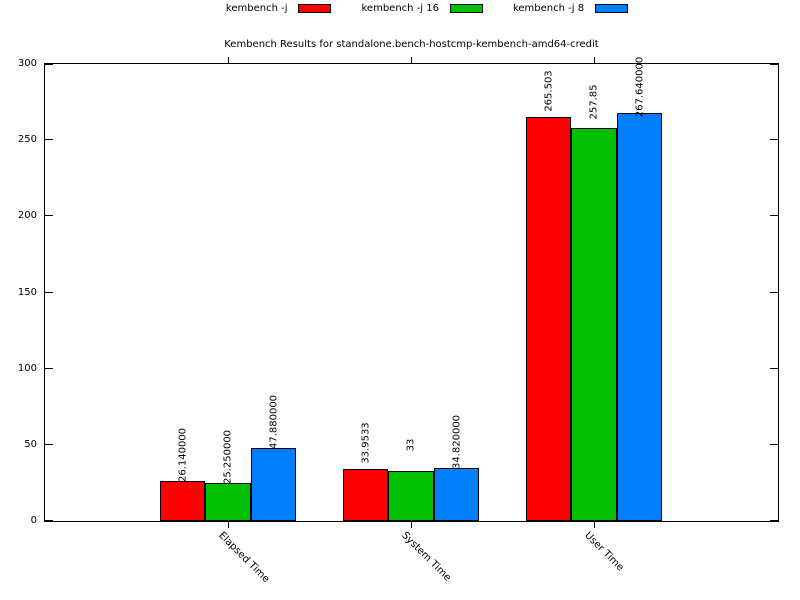 The height and width of the screenshot is (600, 800). What do you see at coordinates (639, 317) in the screenshot?
I see `bar-user-time-s2` at bounding box center [639, 317].